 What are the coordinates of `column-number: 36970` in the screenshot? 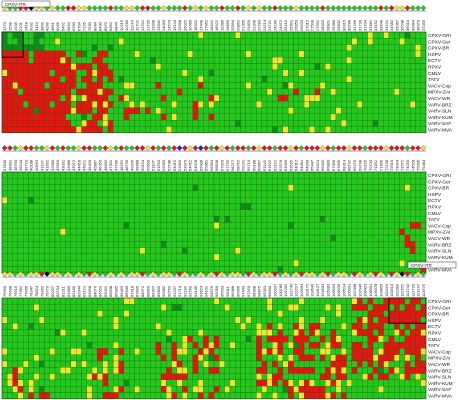 It's located at (418, 25).